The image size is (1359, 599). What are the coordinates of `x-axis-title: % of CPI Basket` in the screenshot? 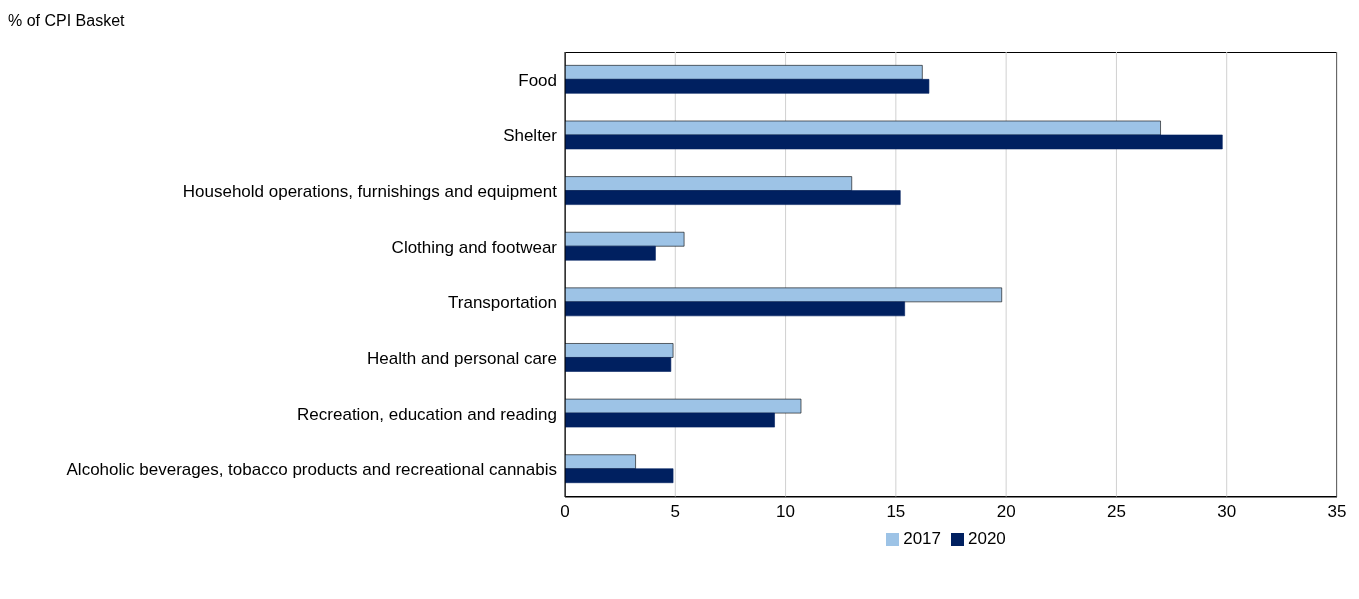 It's located at (66, 21).